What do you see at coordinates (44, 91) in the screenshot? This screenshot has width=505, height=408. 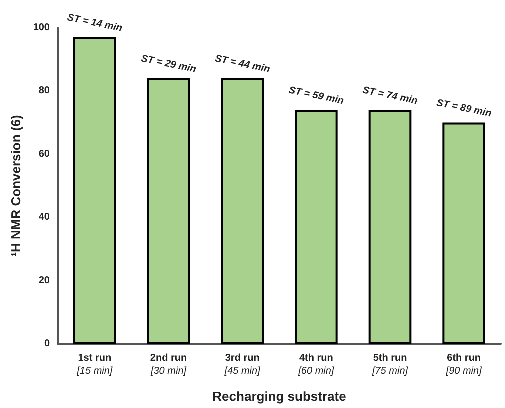 I see `y-tick-label: 80` at bounding box center [44, 91].